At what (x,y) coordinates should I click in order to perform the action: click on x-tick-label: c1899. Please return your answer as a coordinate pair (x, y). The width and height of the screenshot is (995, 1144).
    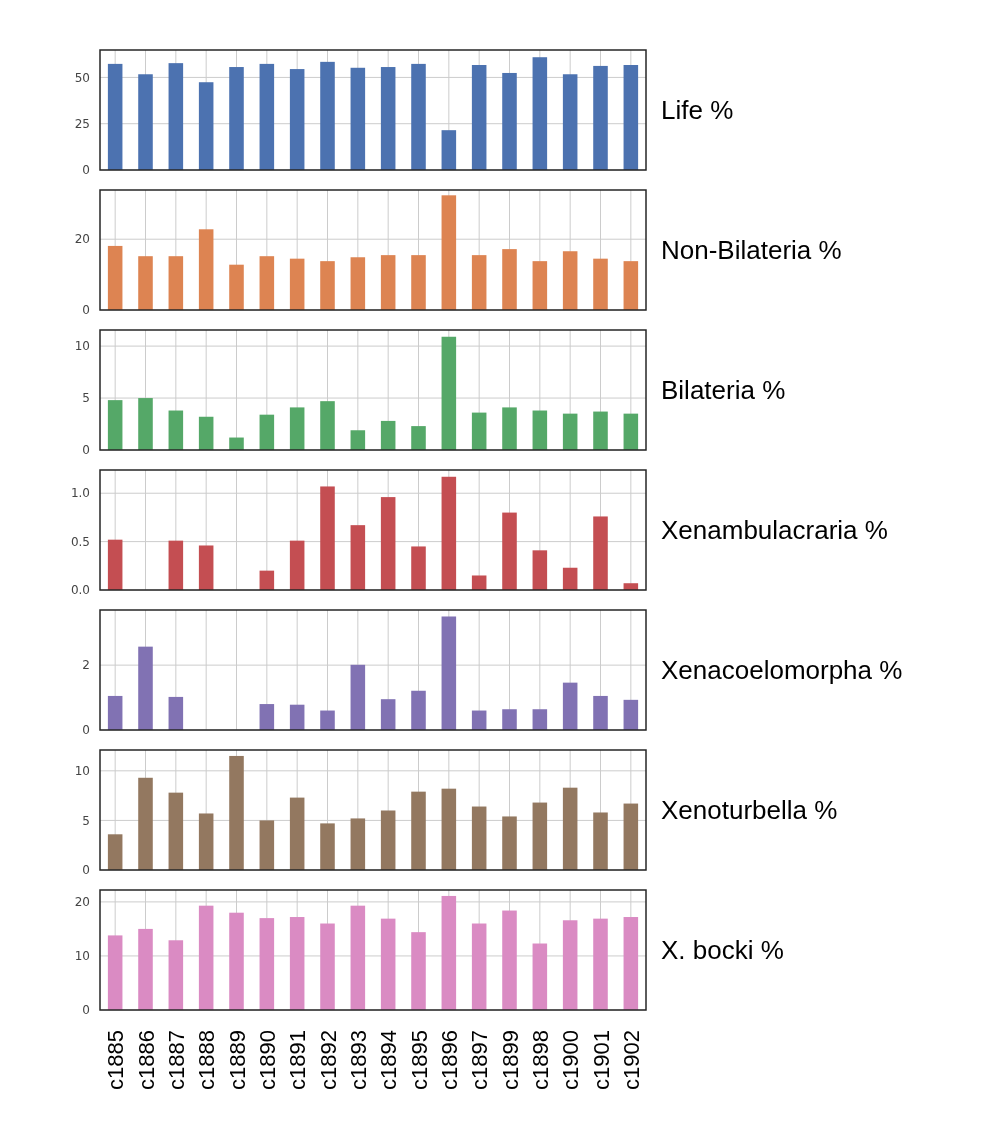
    Looking at the image, I should click on (510, 1060).